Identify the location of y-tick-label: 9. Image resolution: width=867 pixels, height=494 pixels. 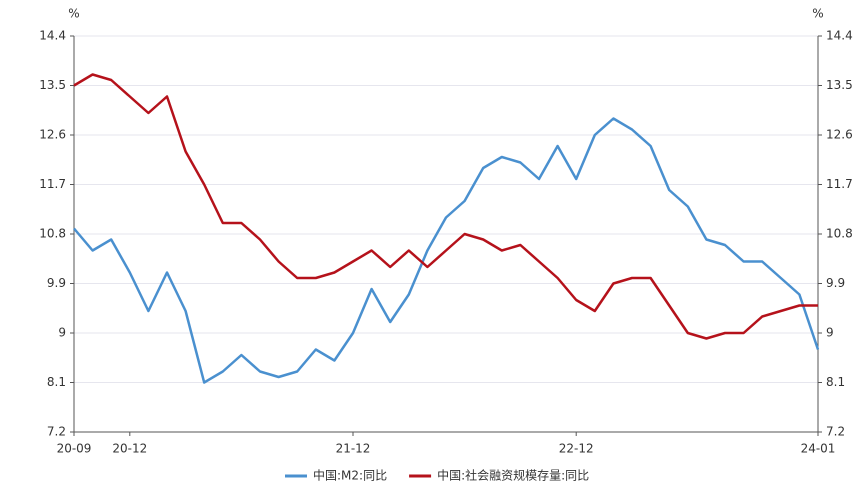
(62, 333).